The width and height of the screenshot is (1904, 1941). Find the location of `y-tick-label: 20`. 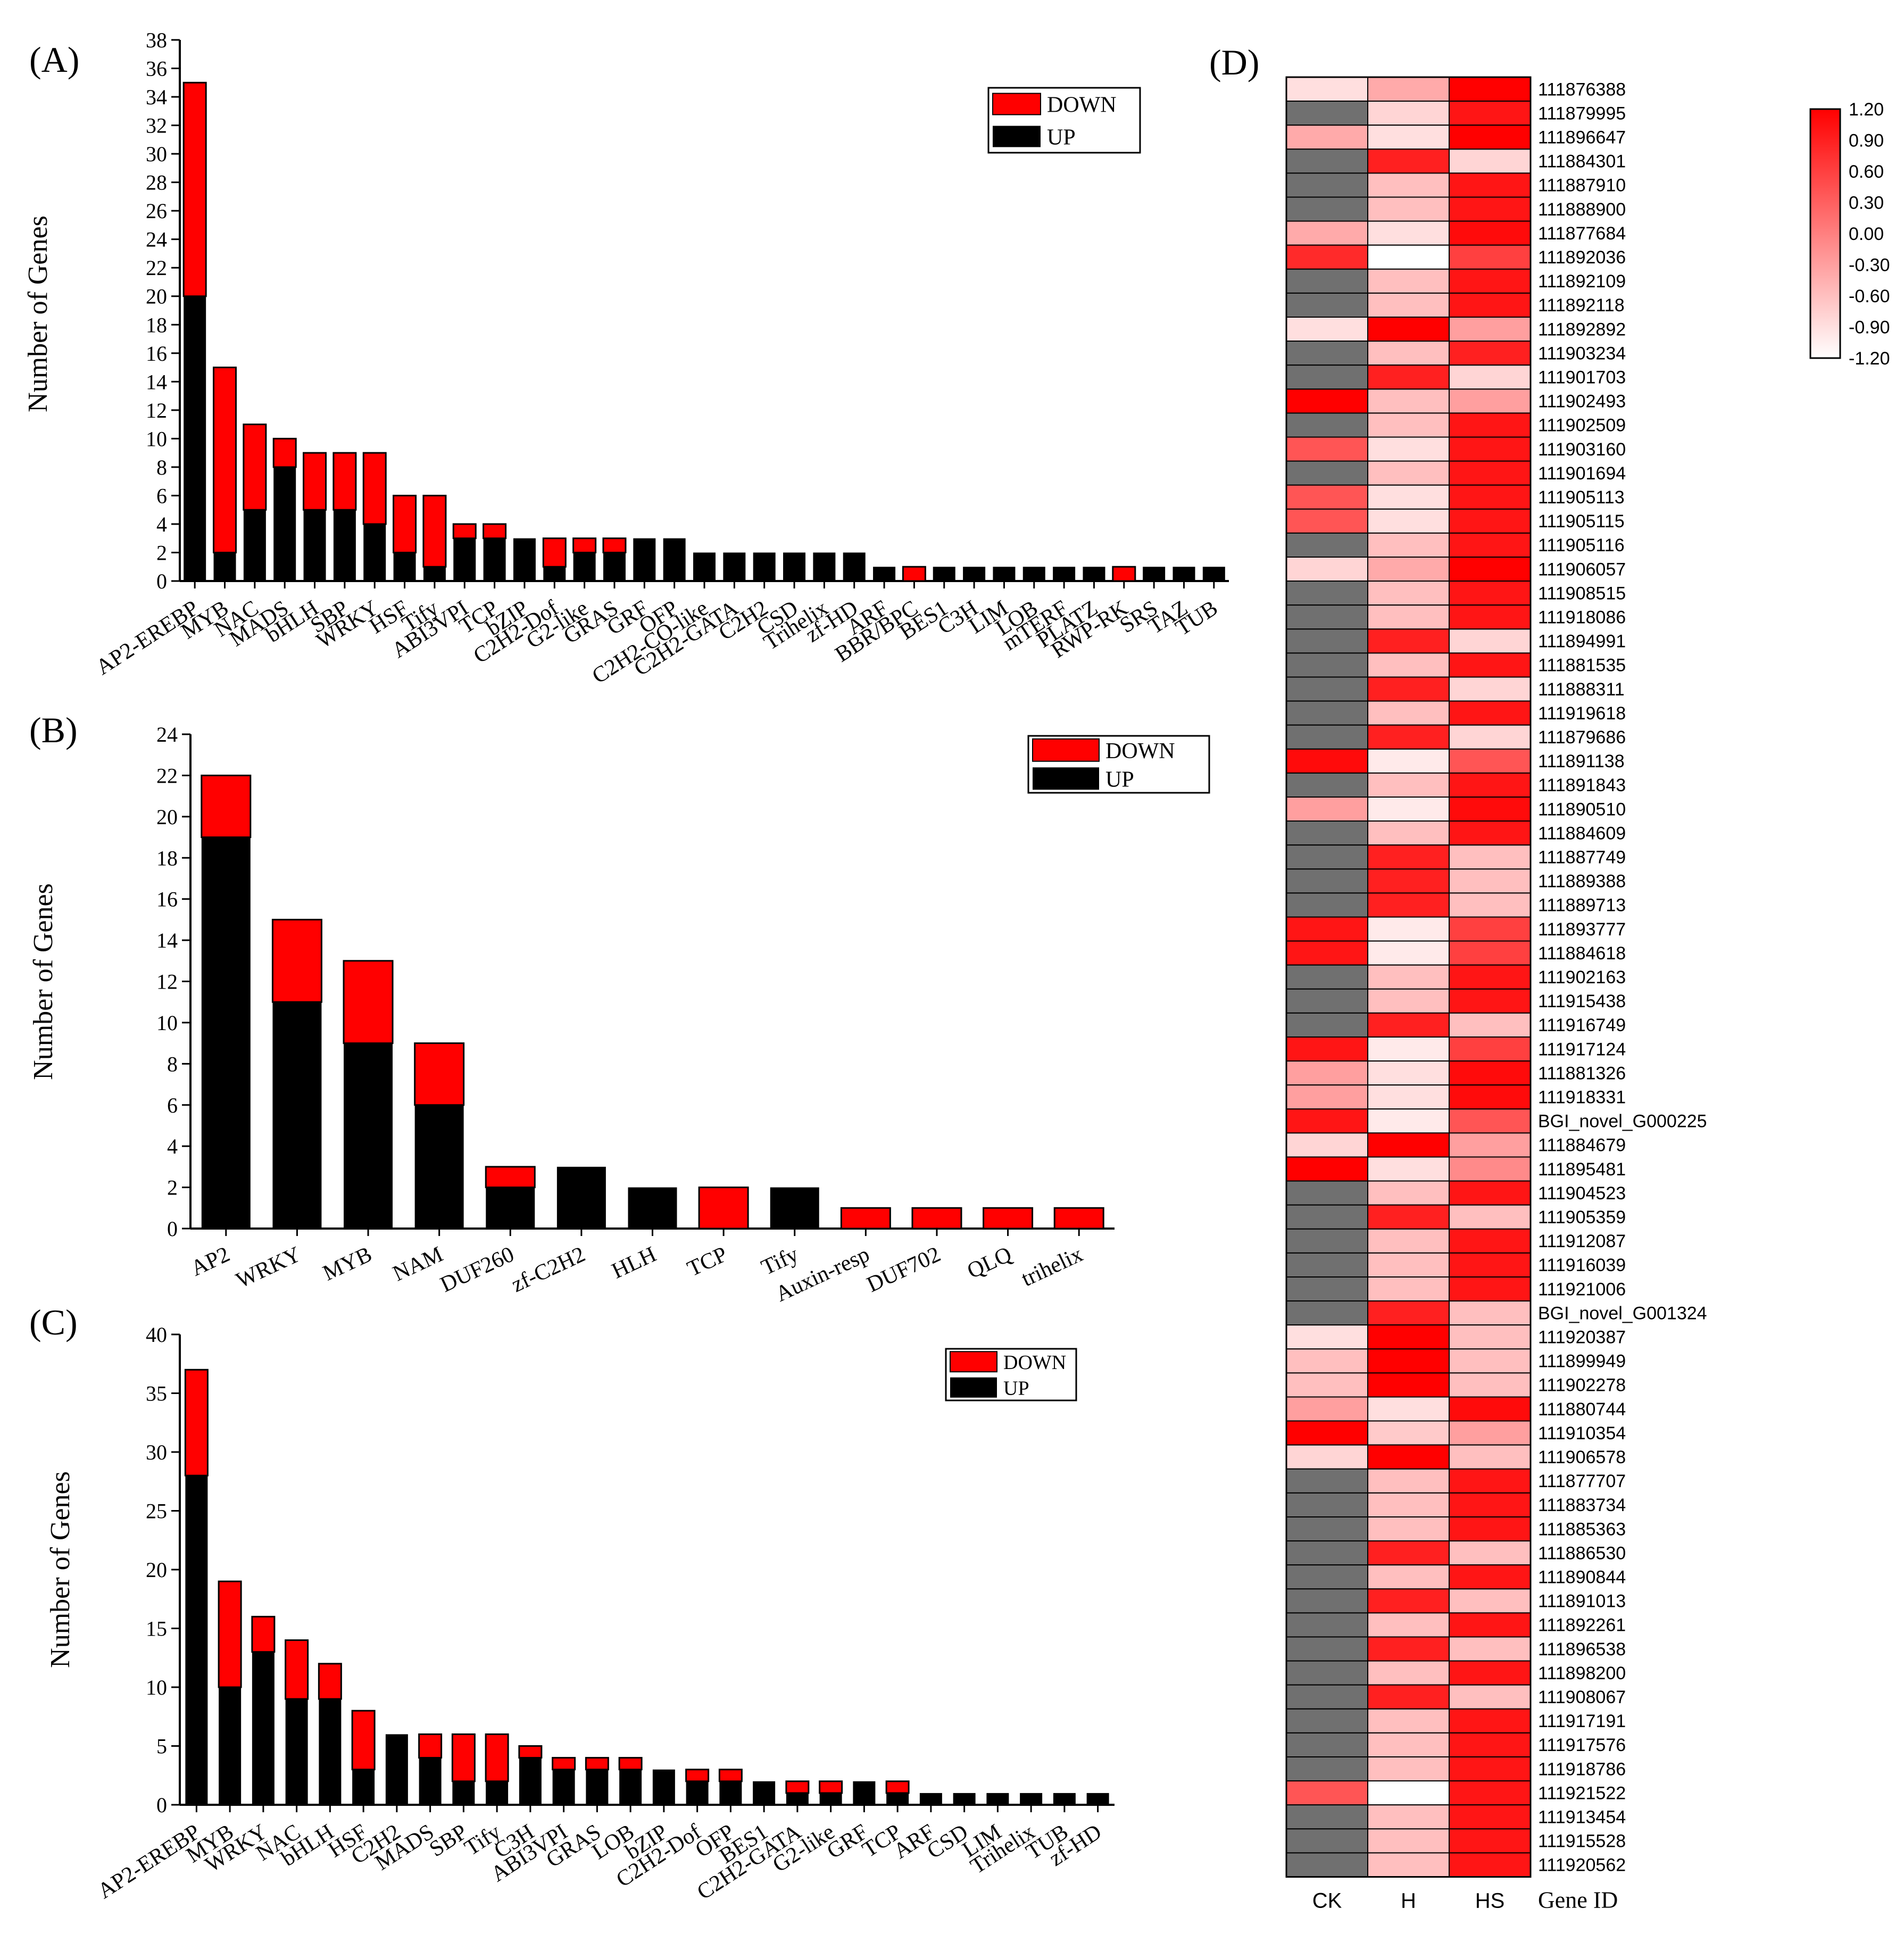

y-tick-label: 20 is located at coordinates (156, 1570).